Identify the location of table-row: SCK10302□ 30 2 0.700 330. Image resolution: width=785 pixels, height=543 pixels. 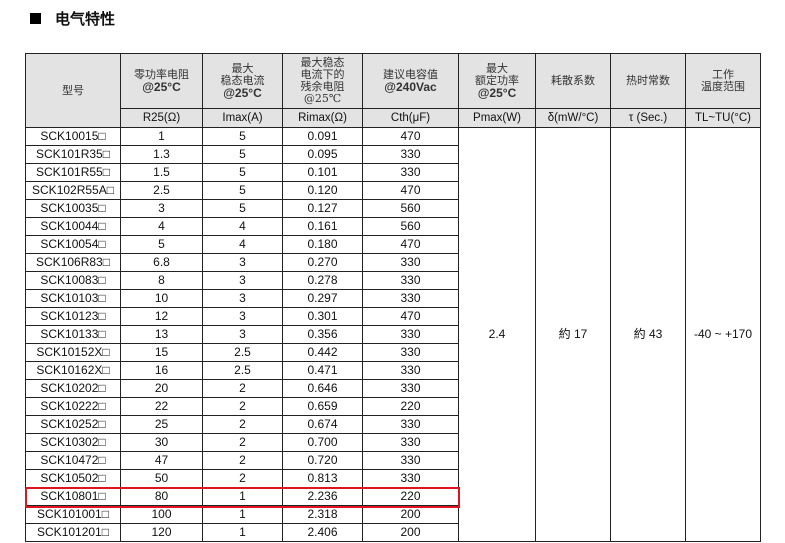
(393, 442).